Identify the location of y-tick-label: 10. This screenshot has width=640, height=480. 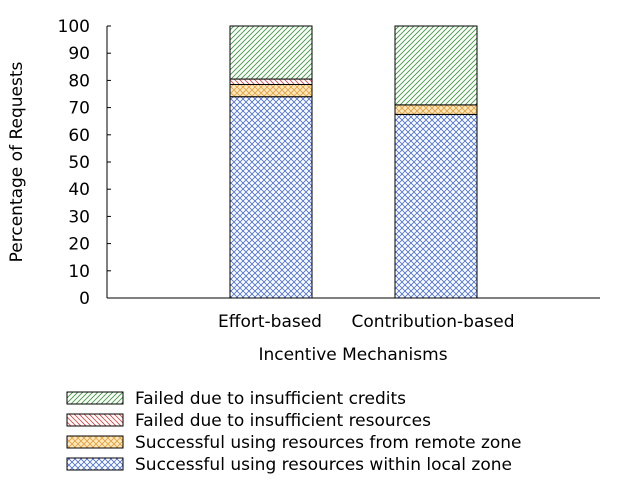
(79, 272).